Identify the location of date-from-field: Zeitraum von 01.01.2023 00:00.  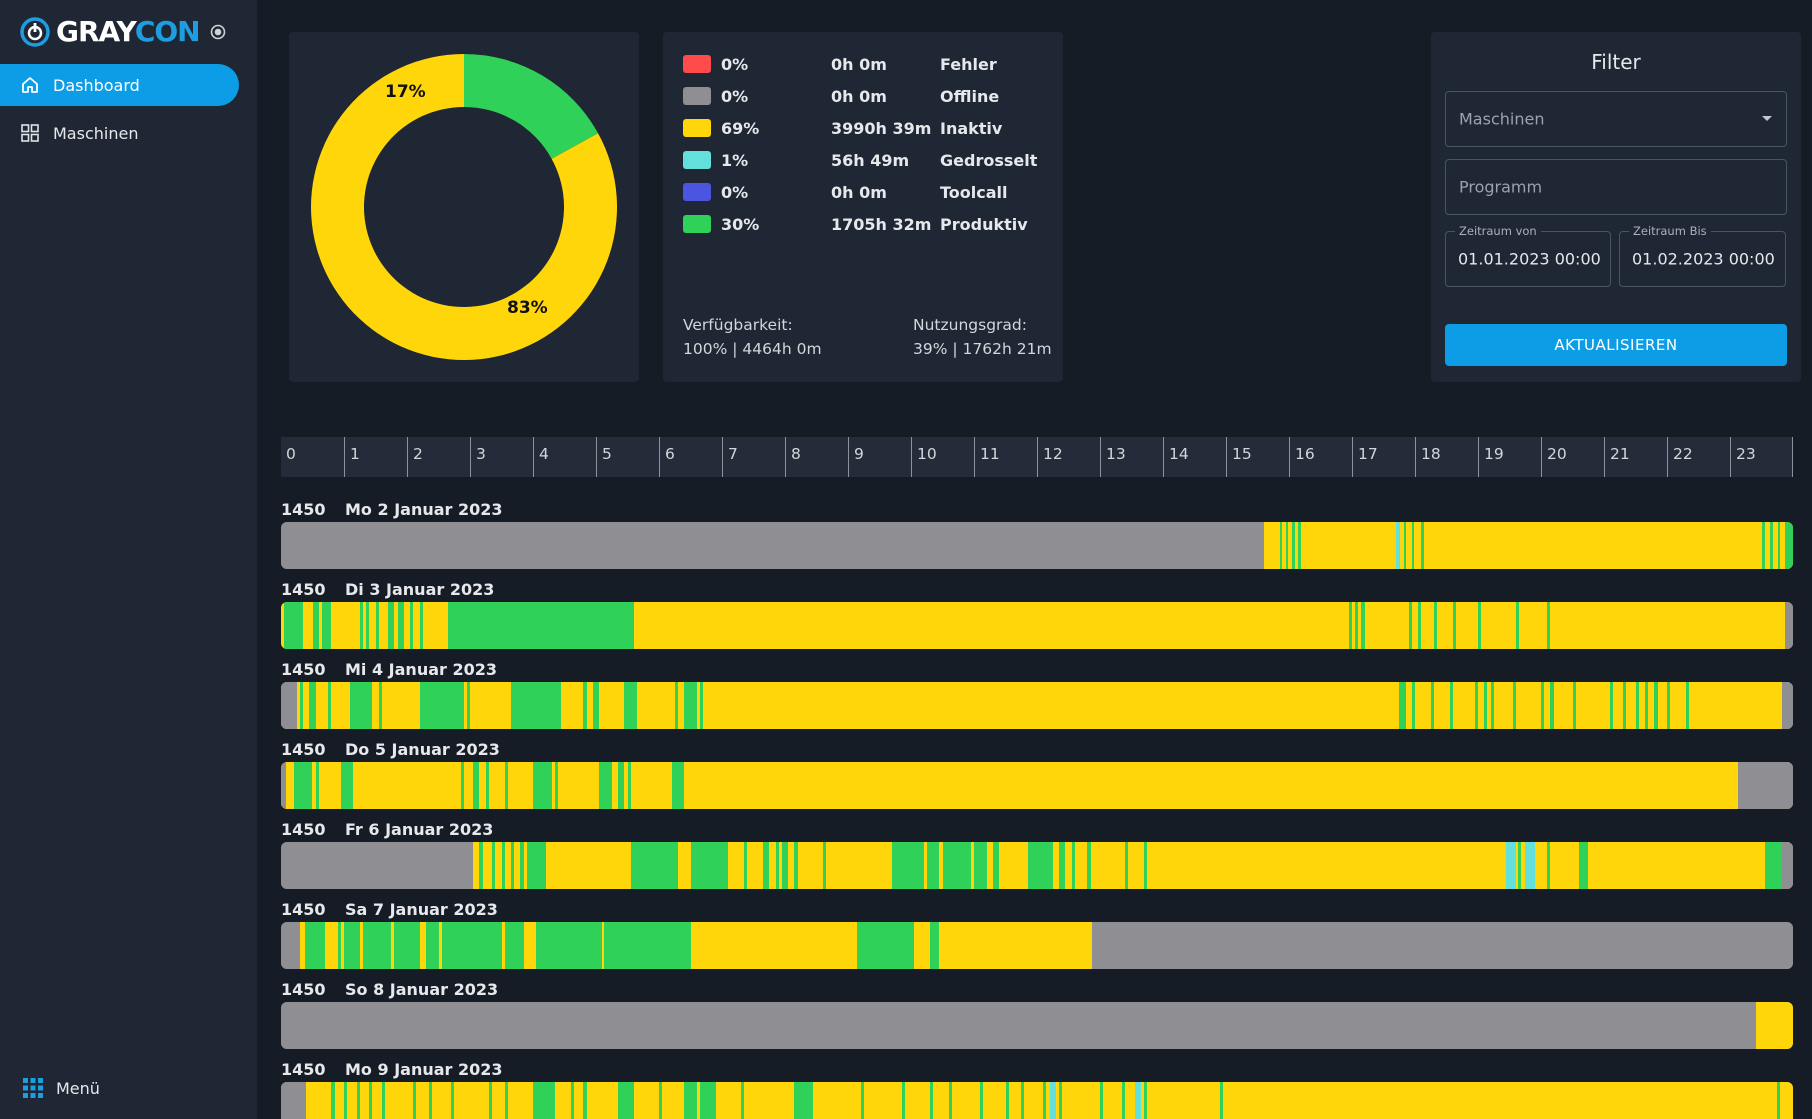
(1528, 255).